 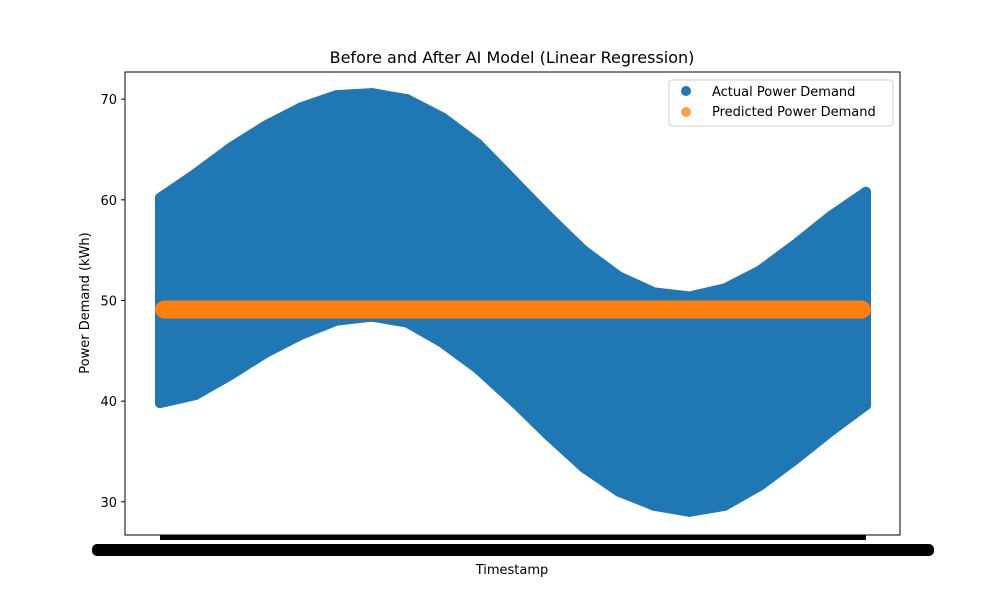 What do you see at coordinates (108, 201) in the screenshot?
I see `y-tick-label: 60` at bounding box center [108, 201].